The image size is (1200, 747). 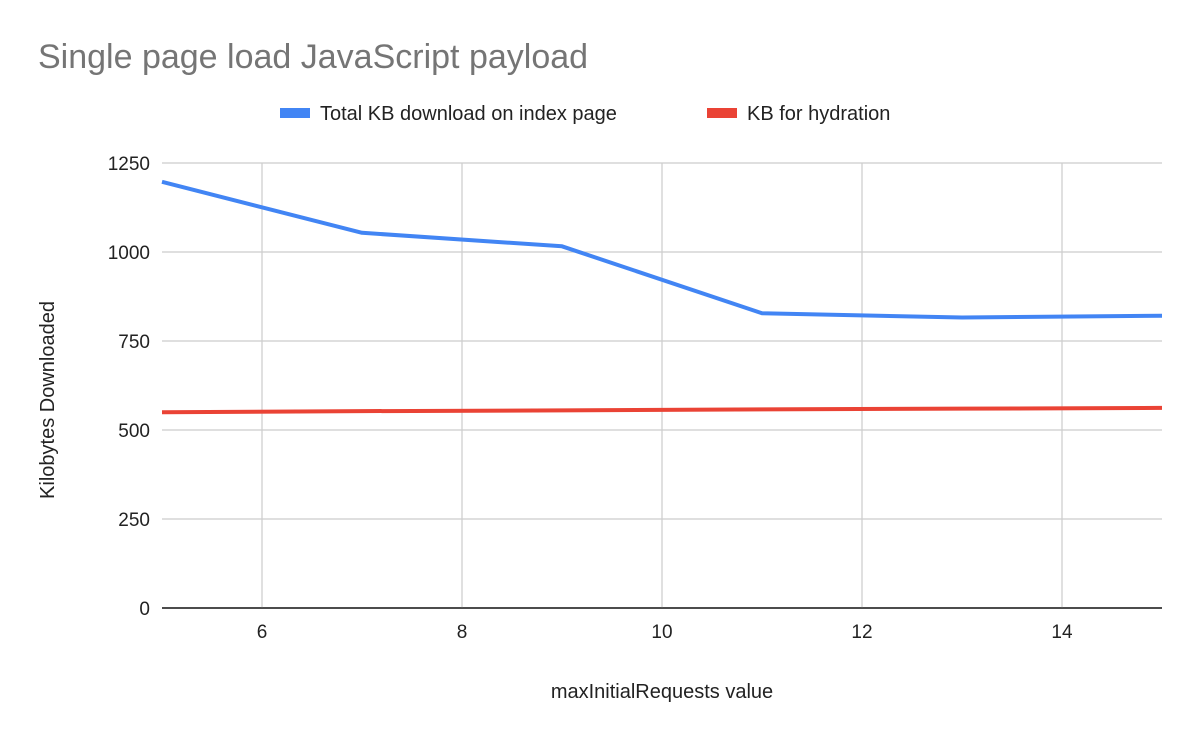 What do you see at coordinates (262, 632) in the screenshot?
I see `x-tick-label: 6` at bounding box center [262, 632].